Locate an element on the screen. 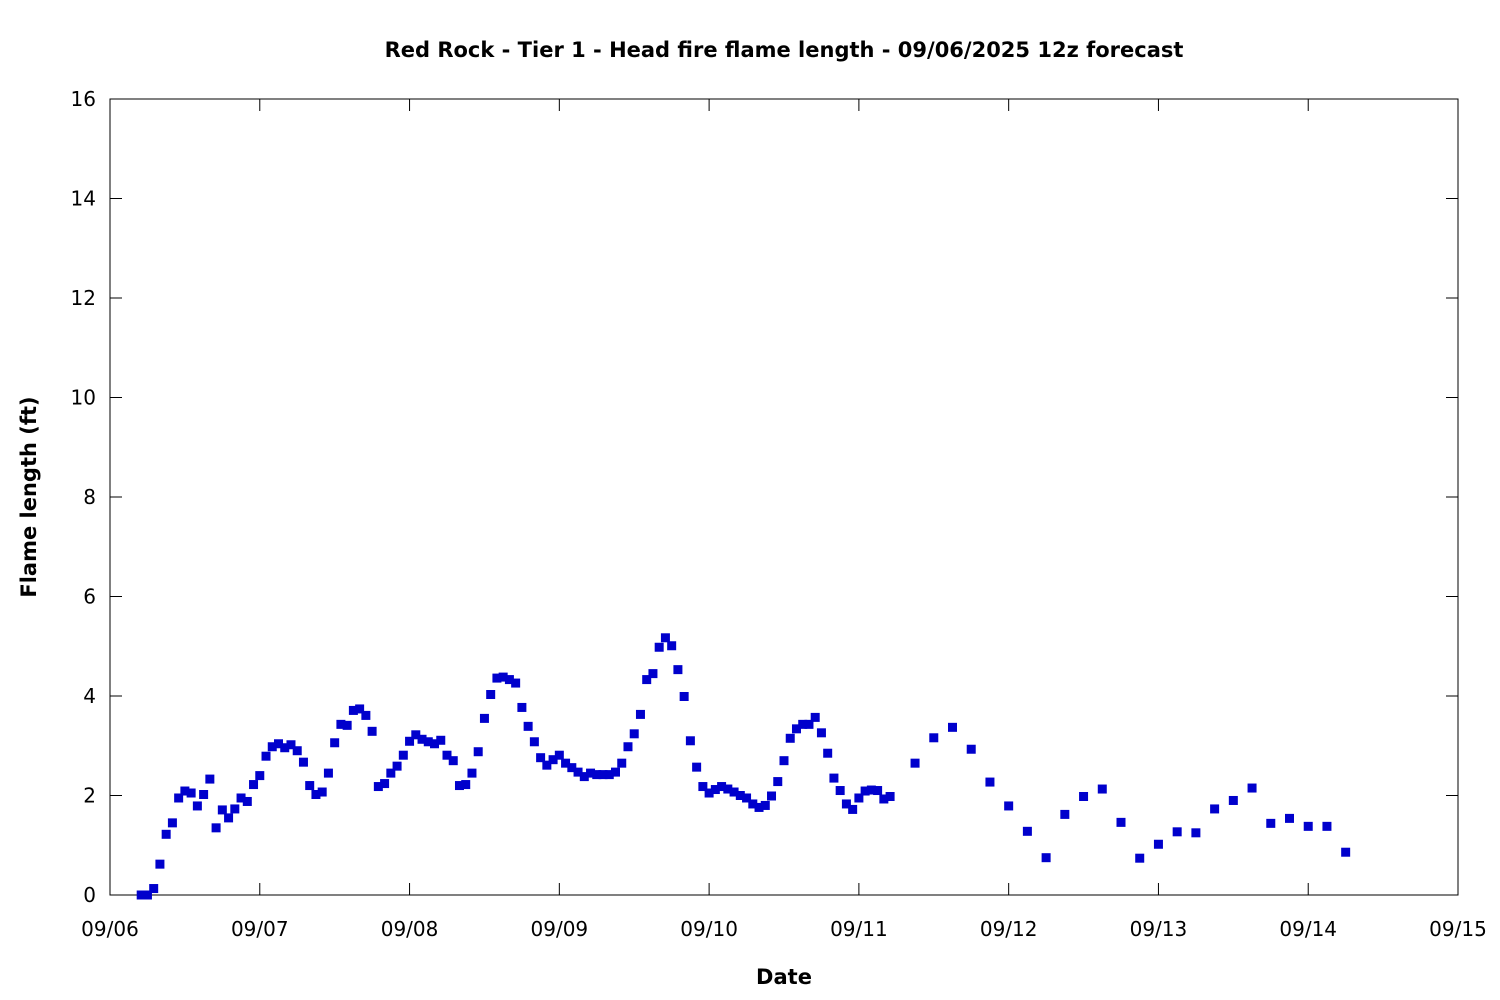  y-tick-label: 10 is located at coordinates (83, 398).